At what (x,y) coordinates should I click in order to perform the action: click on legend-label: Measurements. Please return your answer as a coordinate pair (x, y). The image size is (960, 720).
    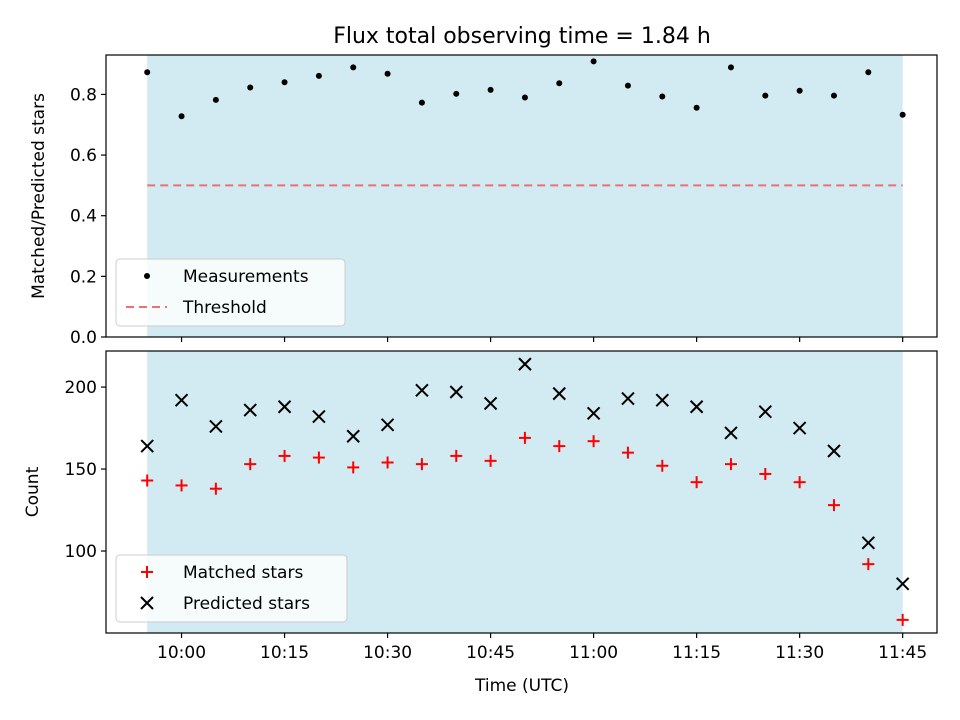
    Looking at the image, I should click on (246, 277).